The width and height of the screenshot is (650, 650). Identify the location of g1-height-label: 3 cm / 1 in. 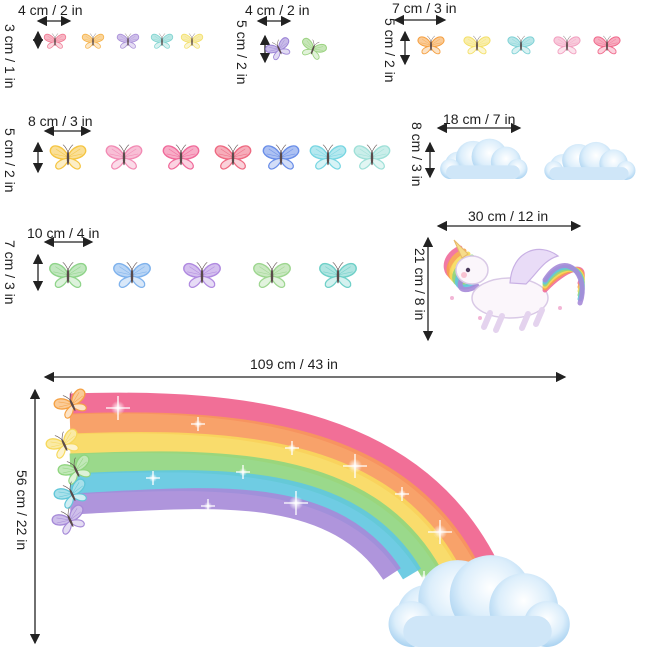
(10, 56).